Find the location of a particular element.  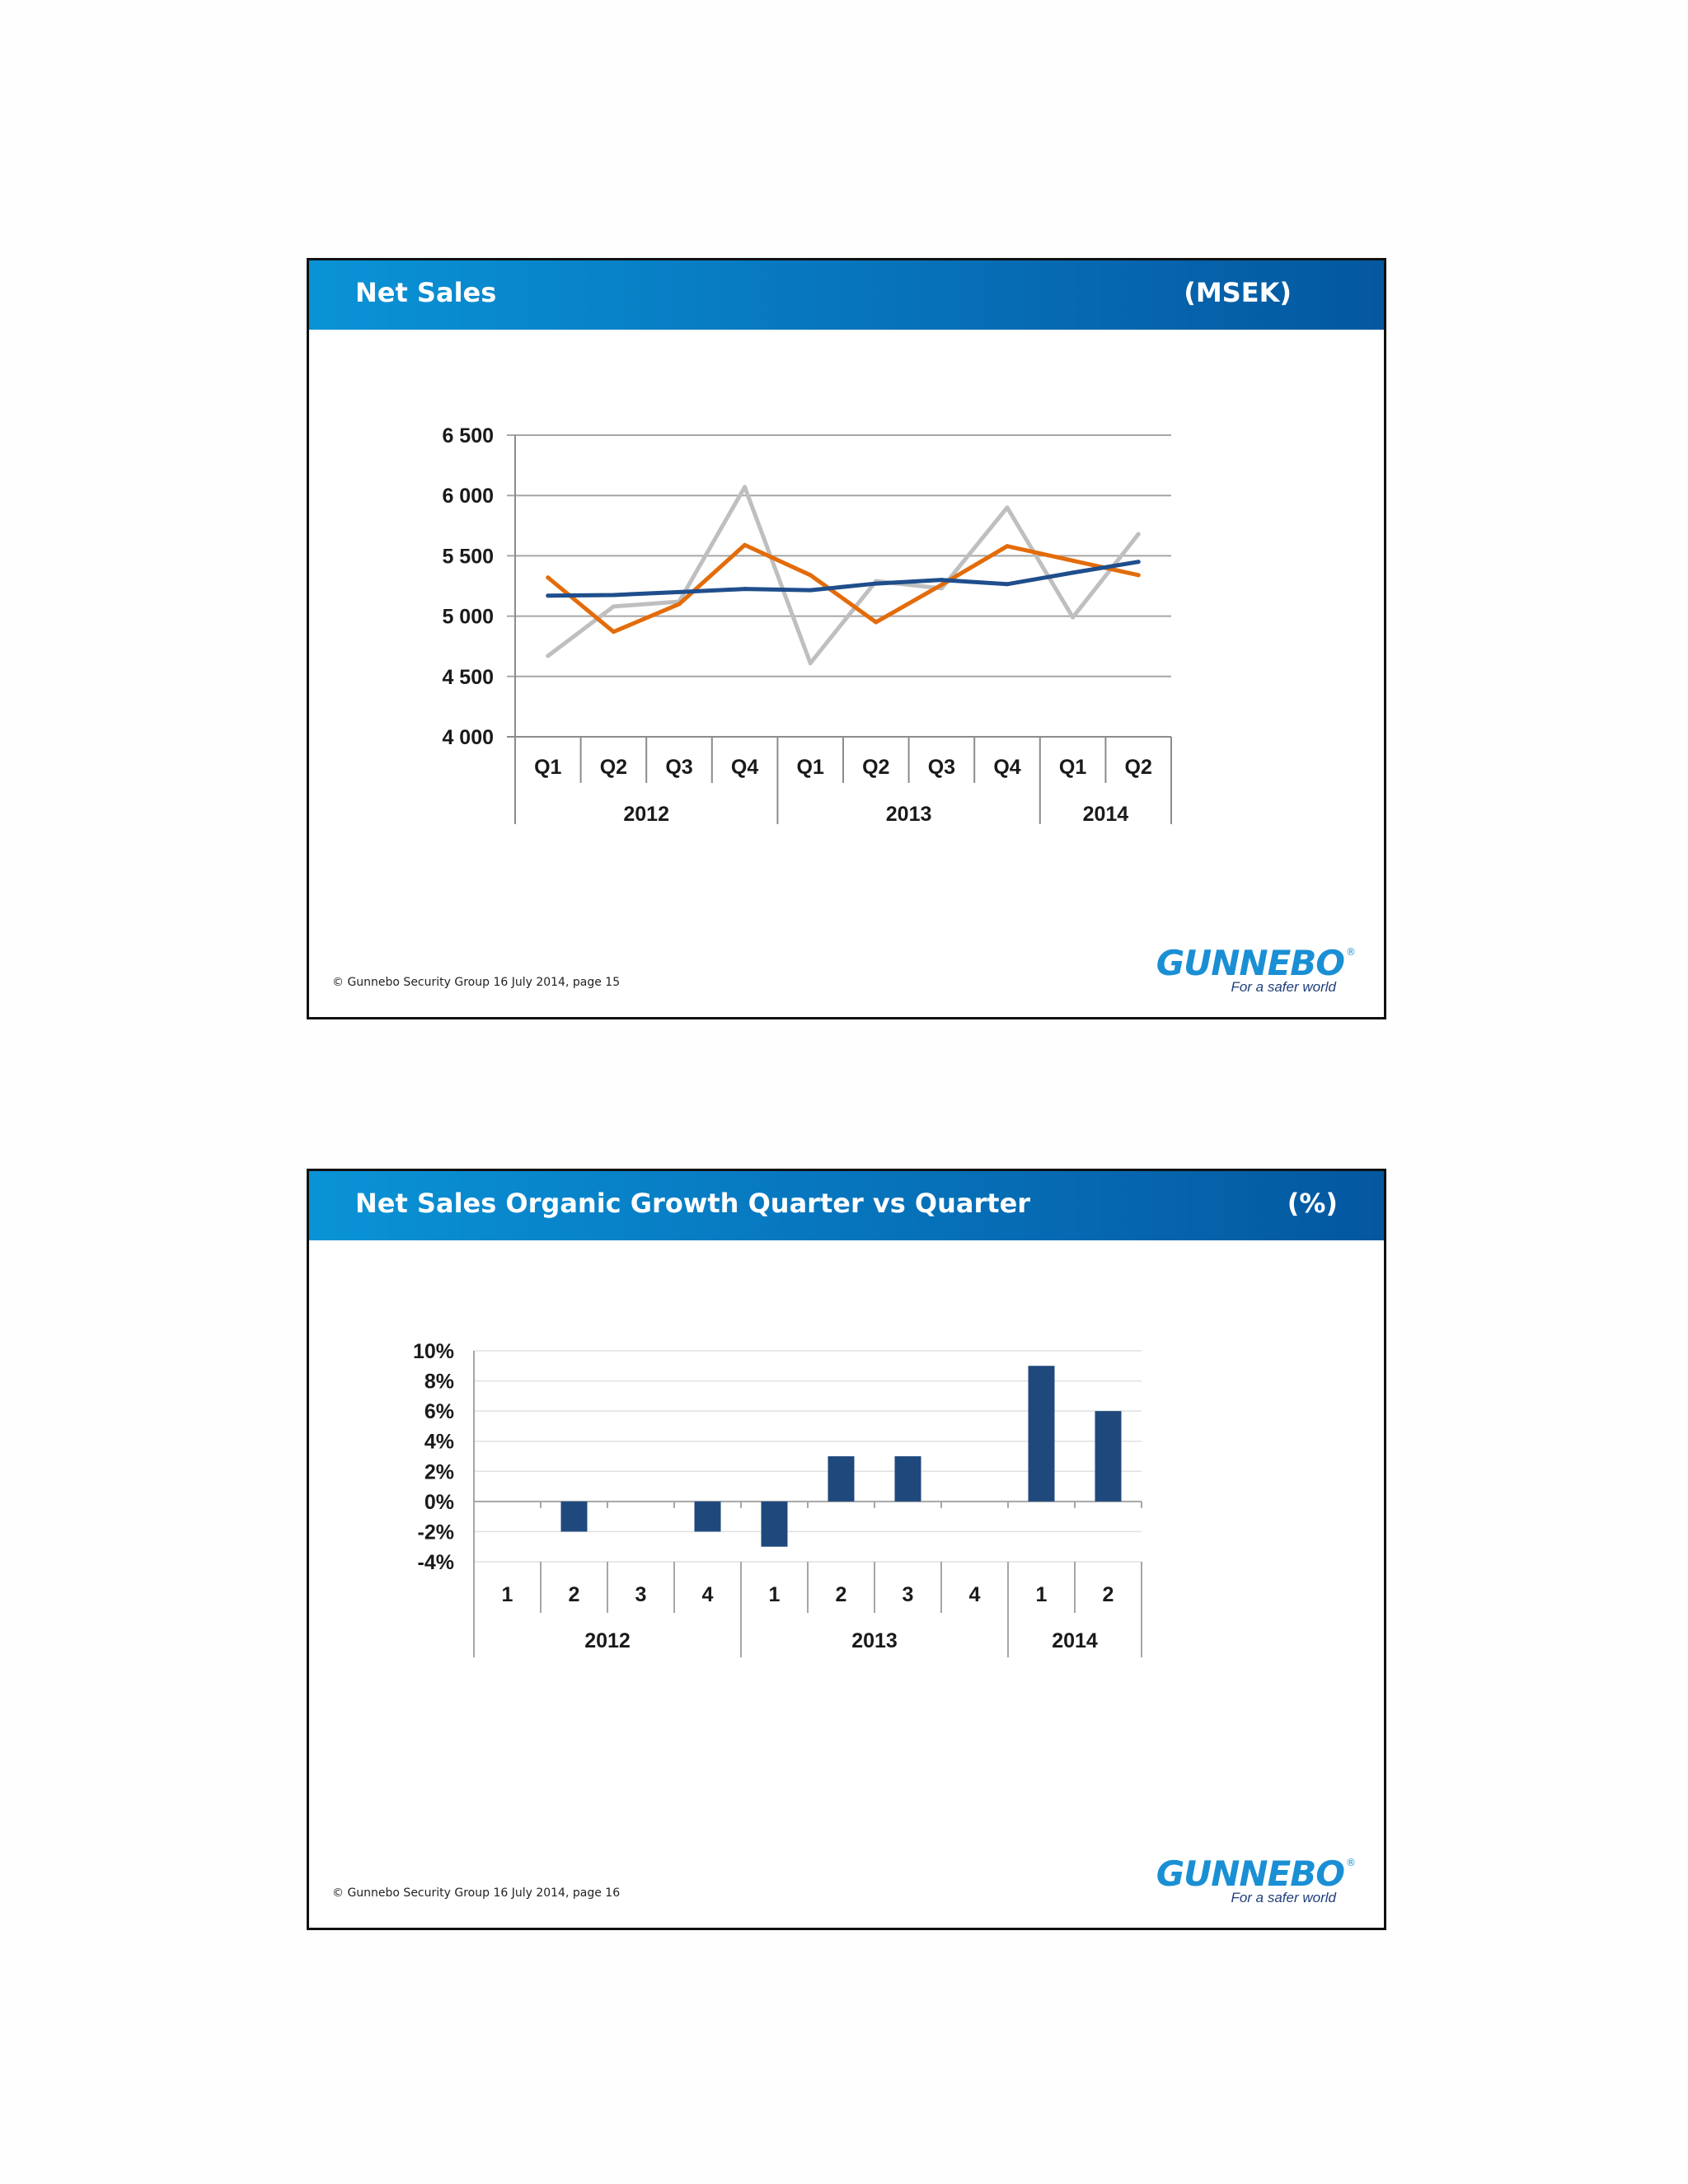

y-tick-label: 4 500 is located at coordinates (468, 677).